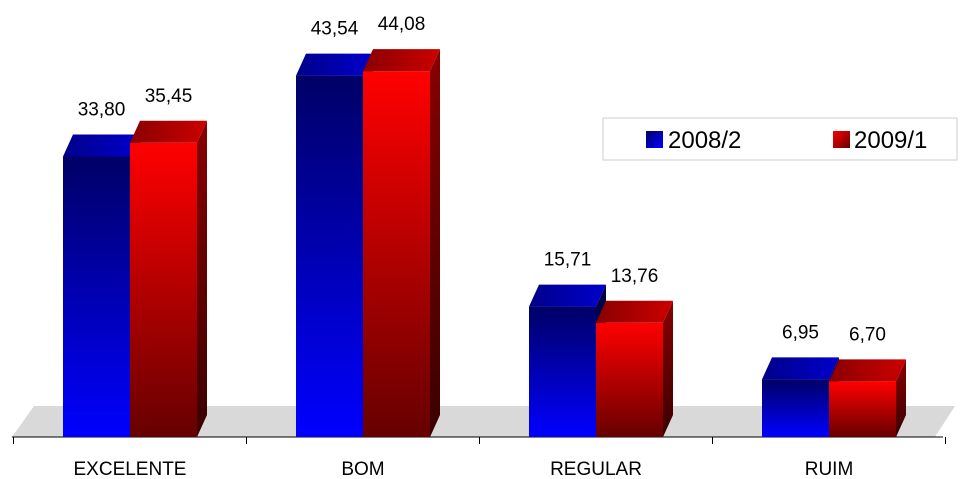 The width and height of the screenshot is (973, 479). I want to click on value-label-excelente-2008-2: 33,80, so click(102, 109).